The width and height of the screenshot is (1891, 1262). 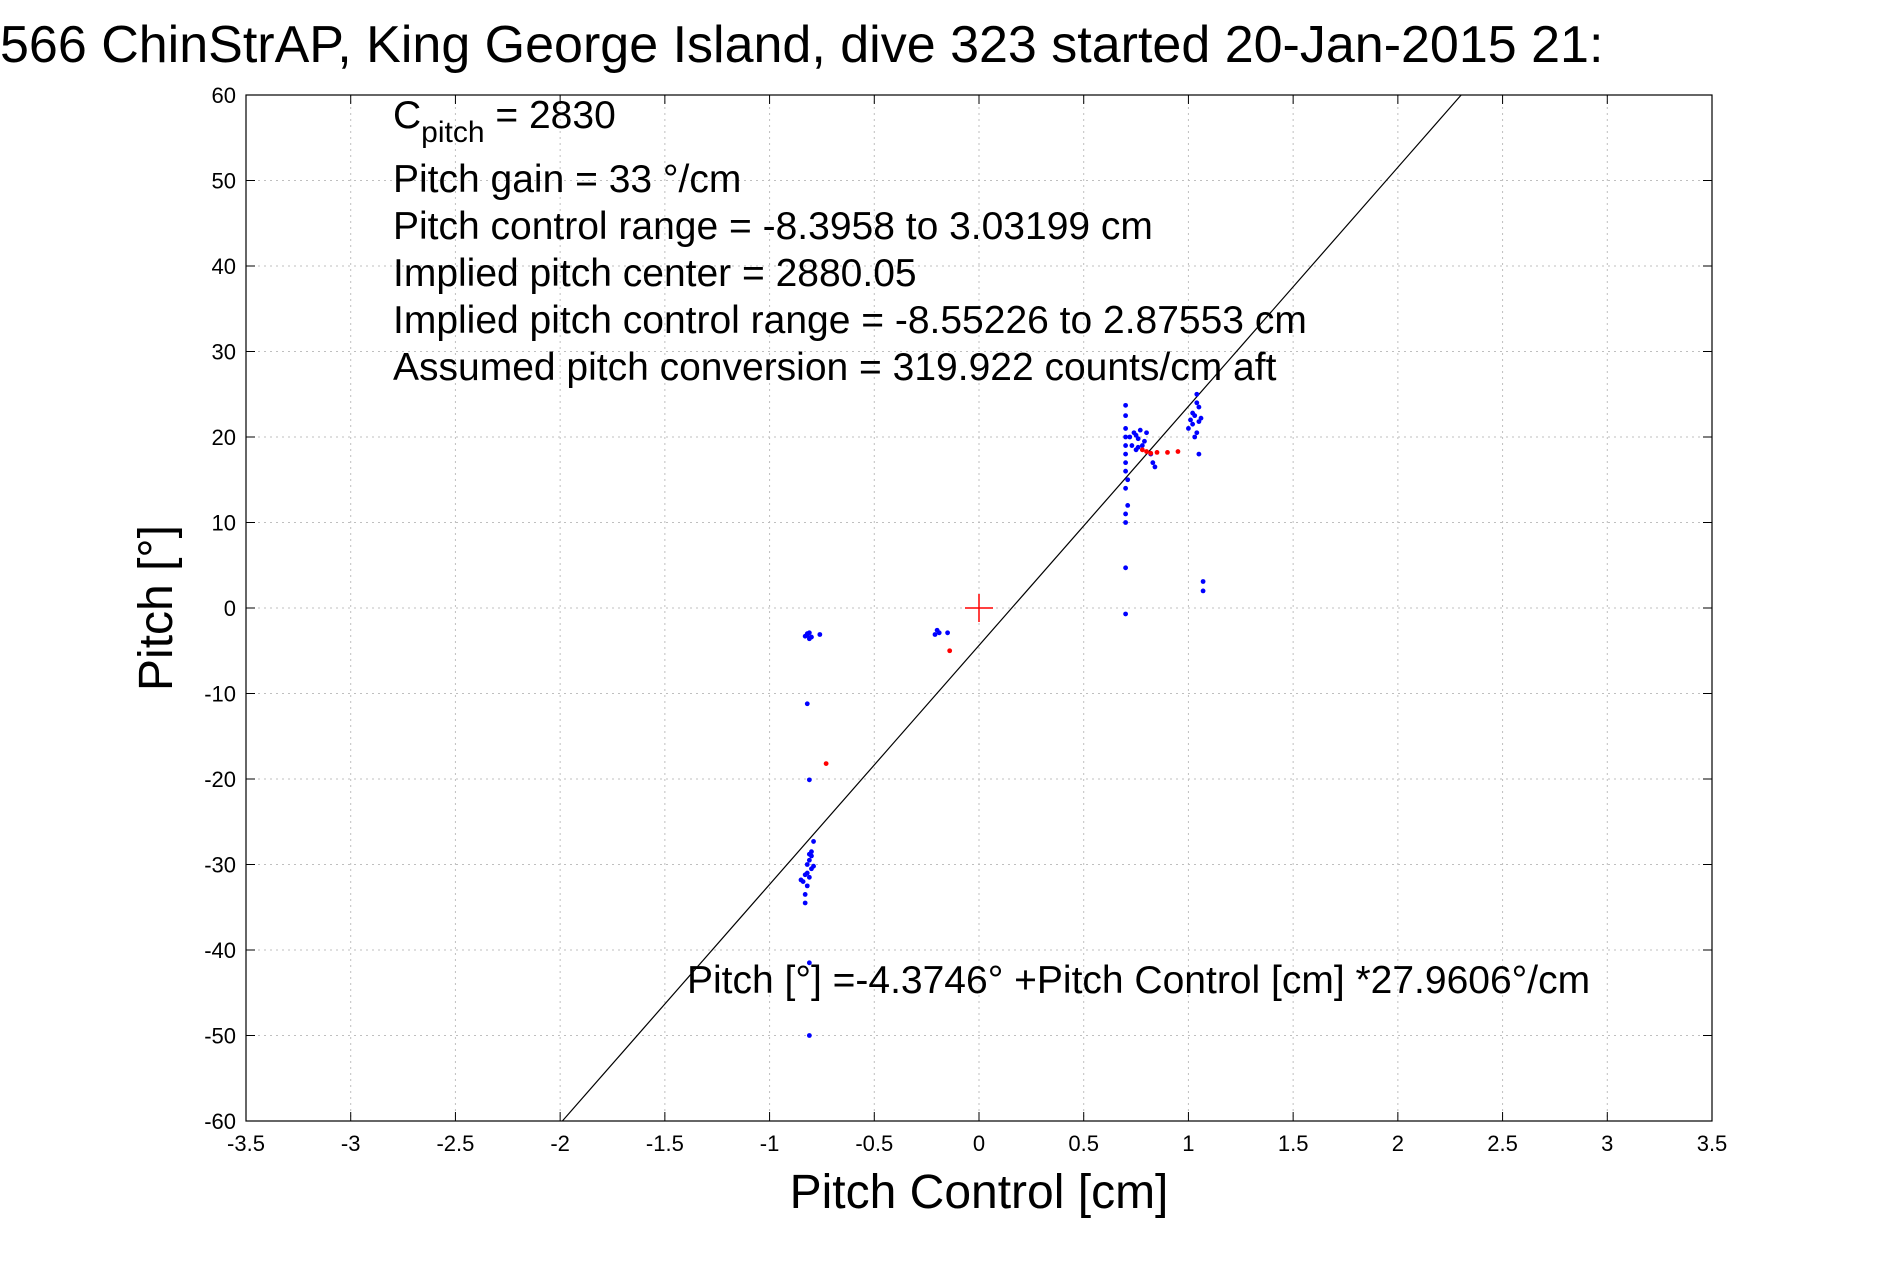 I want to click on x-tick-label: 0.5, so click(x=1083, y=1143).